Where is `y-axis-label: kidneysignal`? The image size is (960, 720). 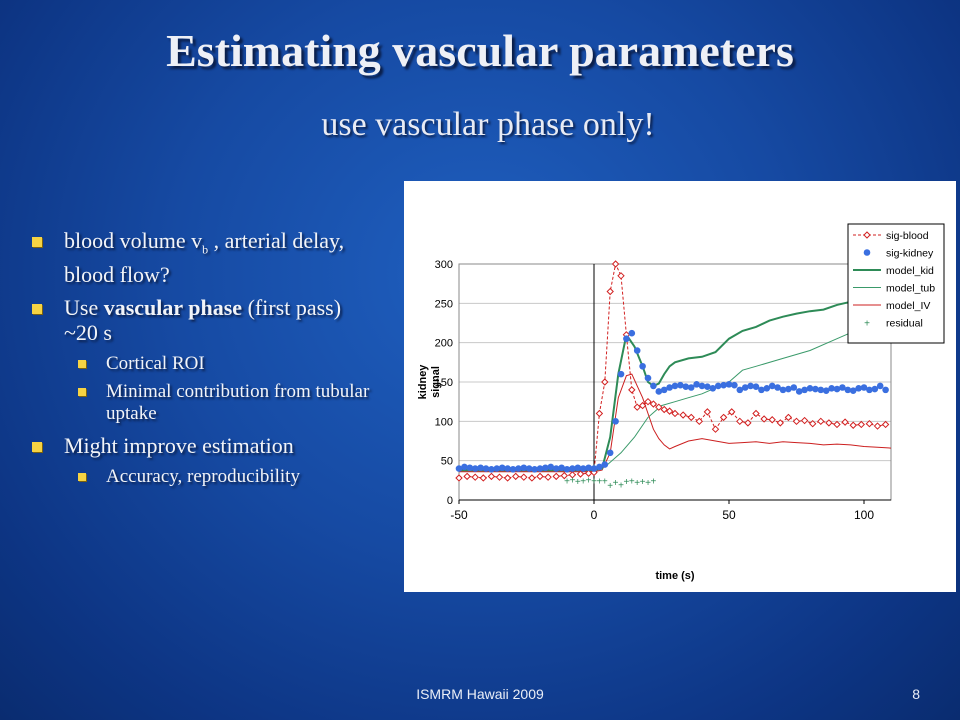
y-axis-label: kidneysignal is located at coordinates (429, 382).